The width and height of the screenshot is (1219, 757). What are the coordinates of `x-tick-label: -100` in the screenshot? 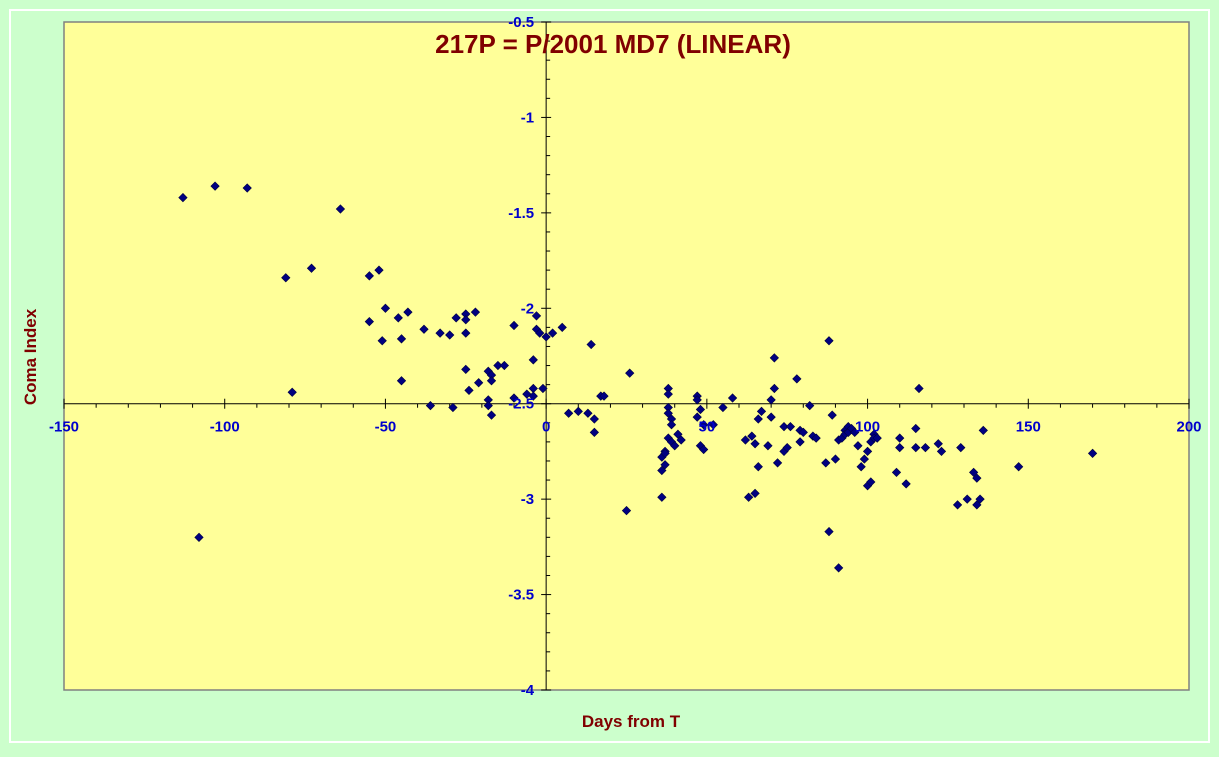 It's located at (225, 427).